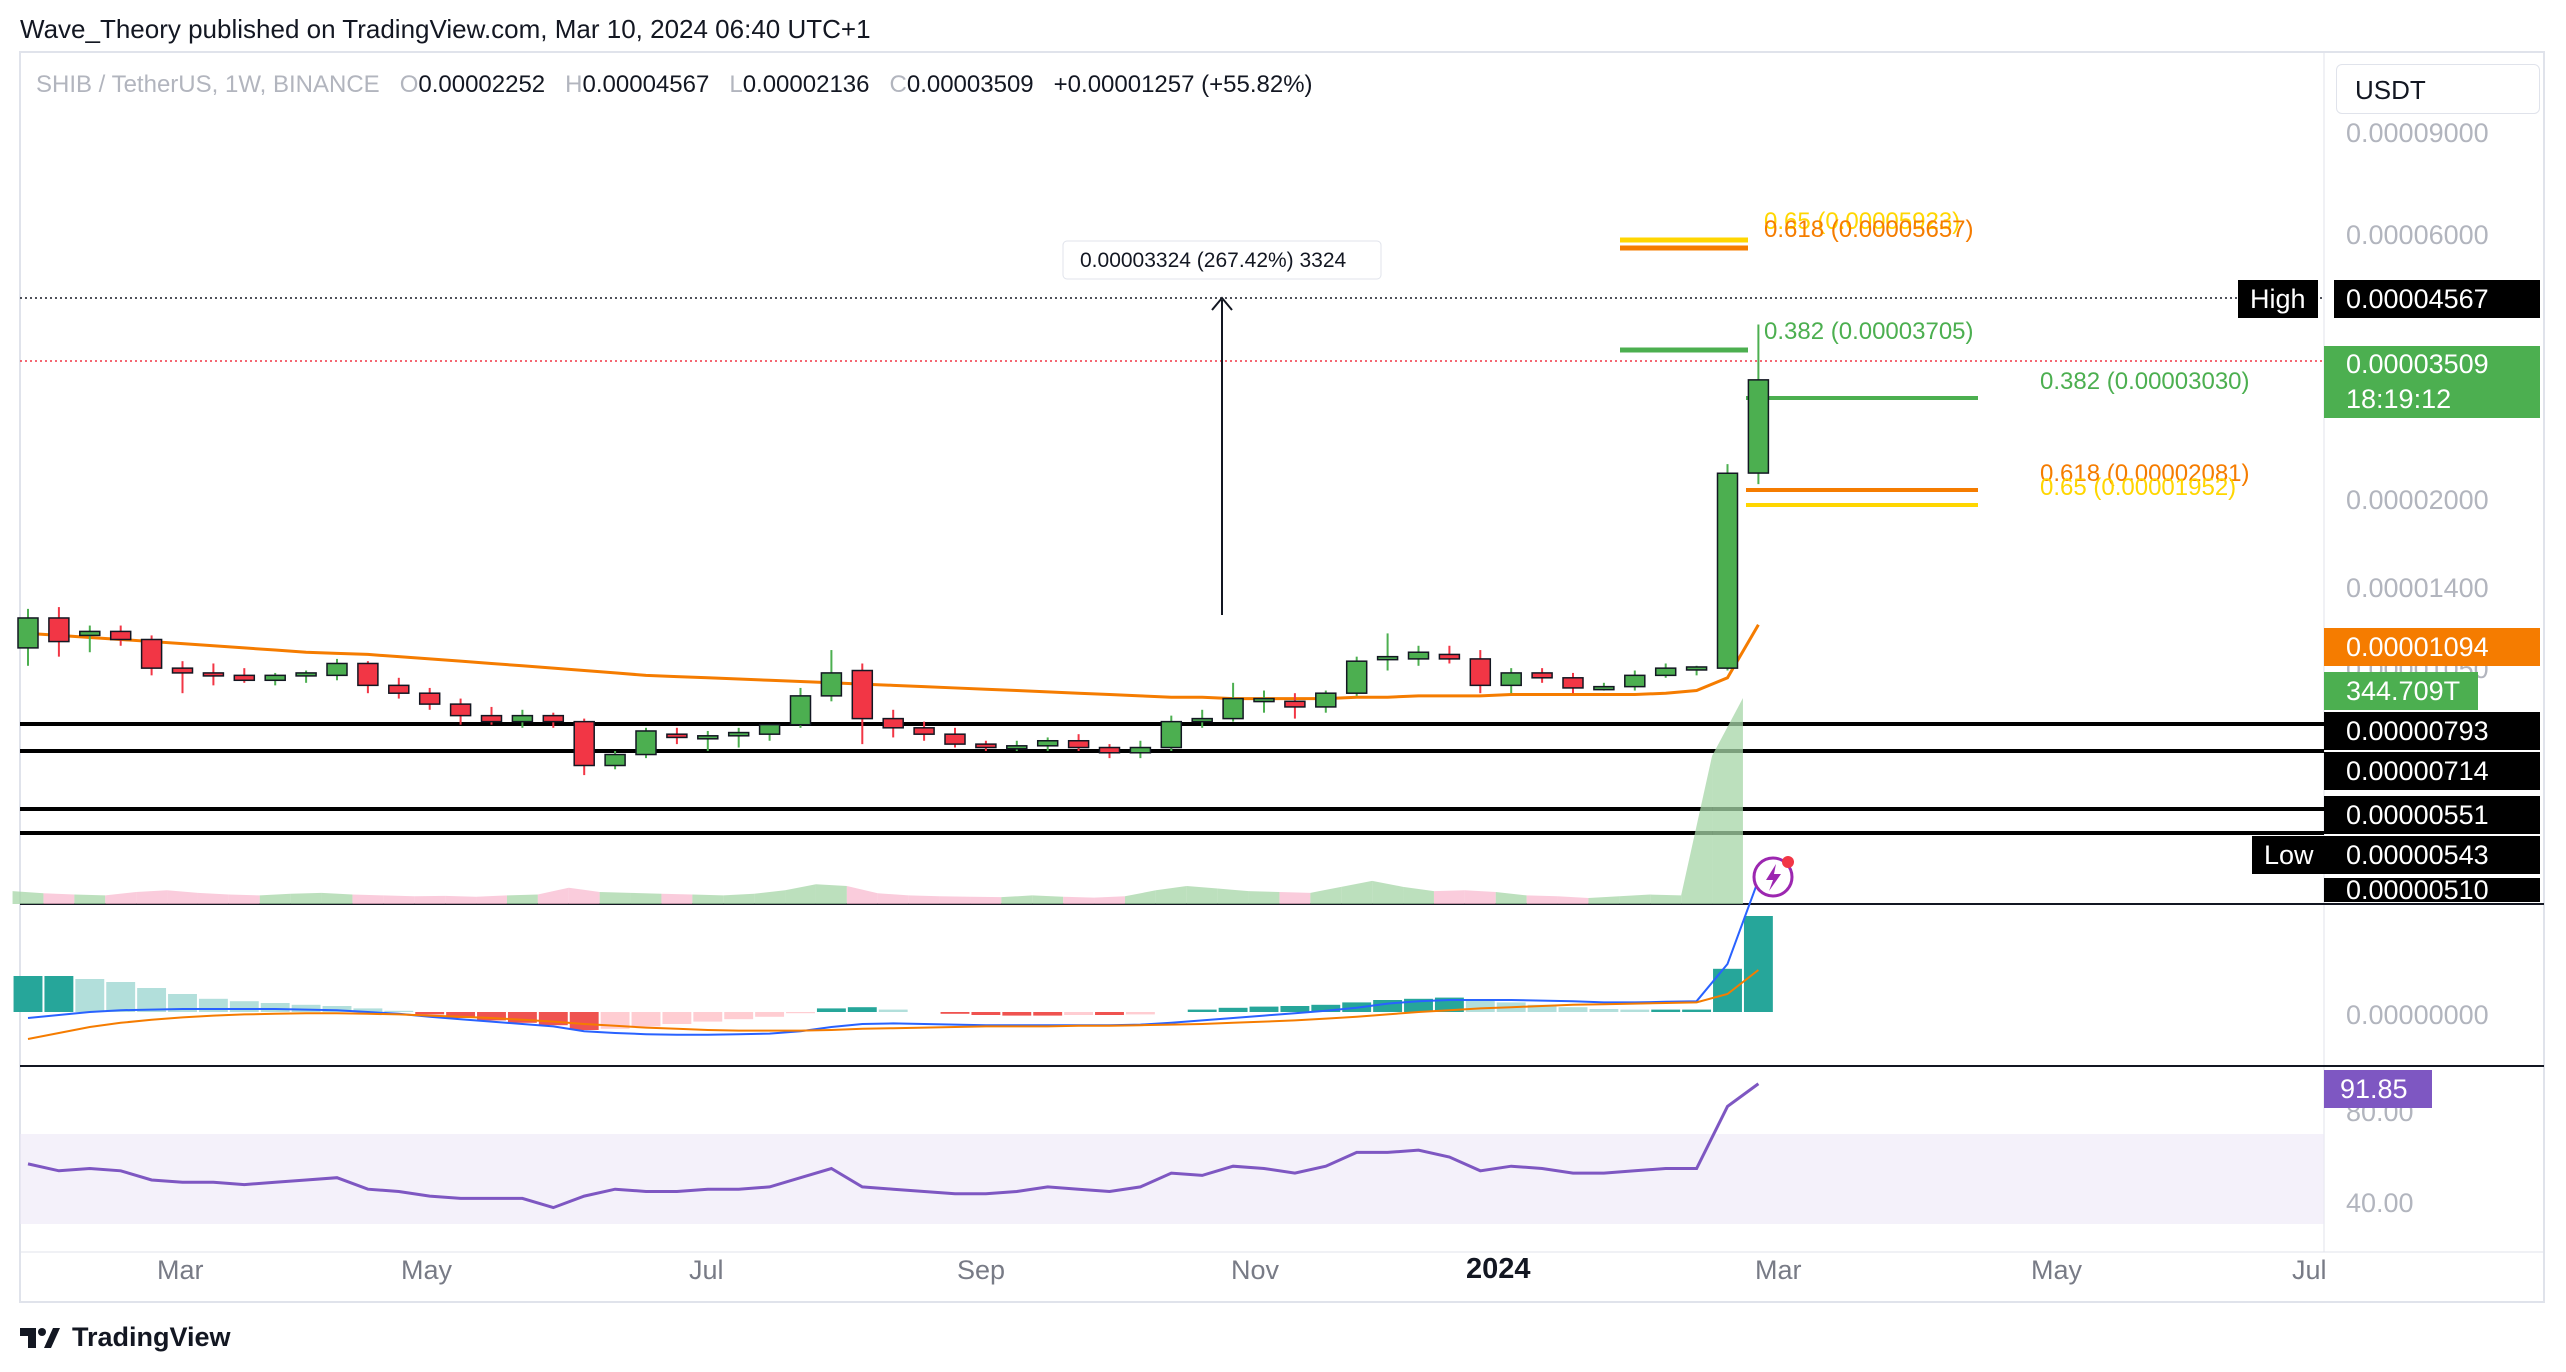 This screenshot has width=2566, height=1372. I want to click on fib-lower-0618-label: 0.618 (0.00002081), so click(2145, 473).